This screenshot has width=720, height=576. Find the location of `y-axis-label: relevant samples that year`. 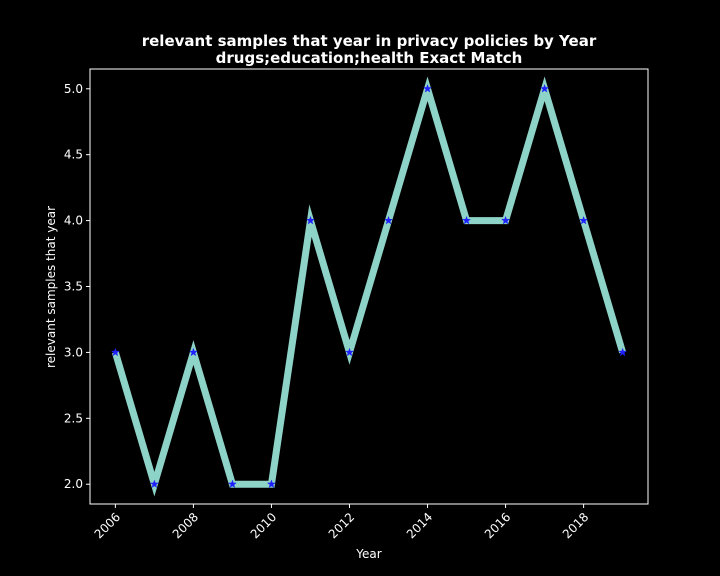

y-axis-label: relevant samples that year is located at coordinates (51, 287).